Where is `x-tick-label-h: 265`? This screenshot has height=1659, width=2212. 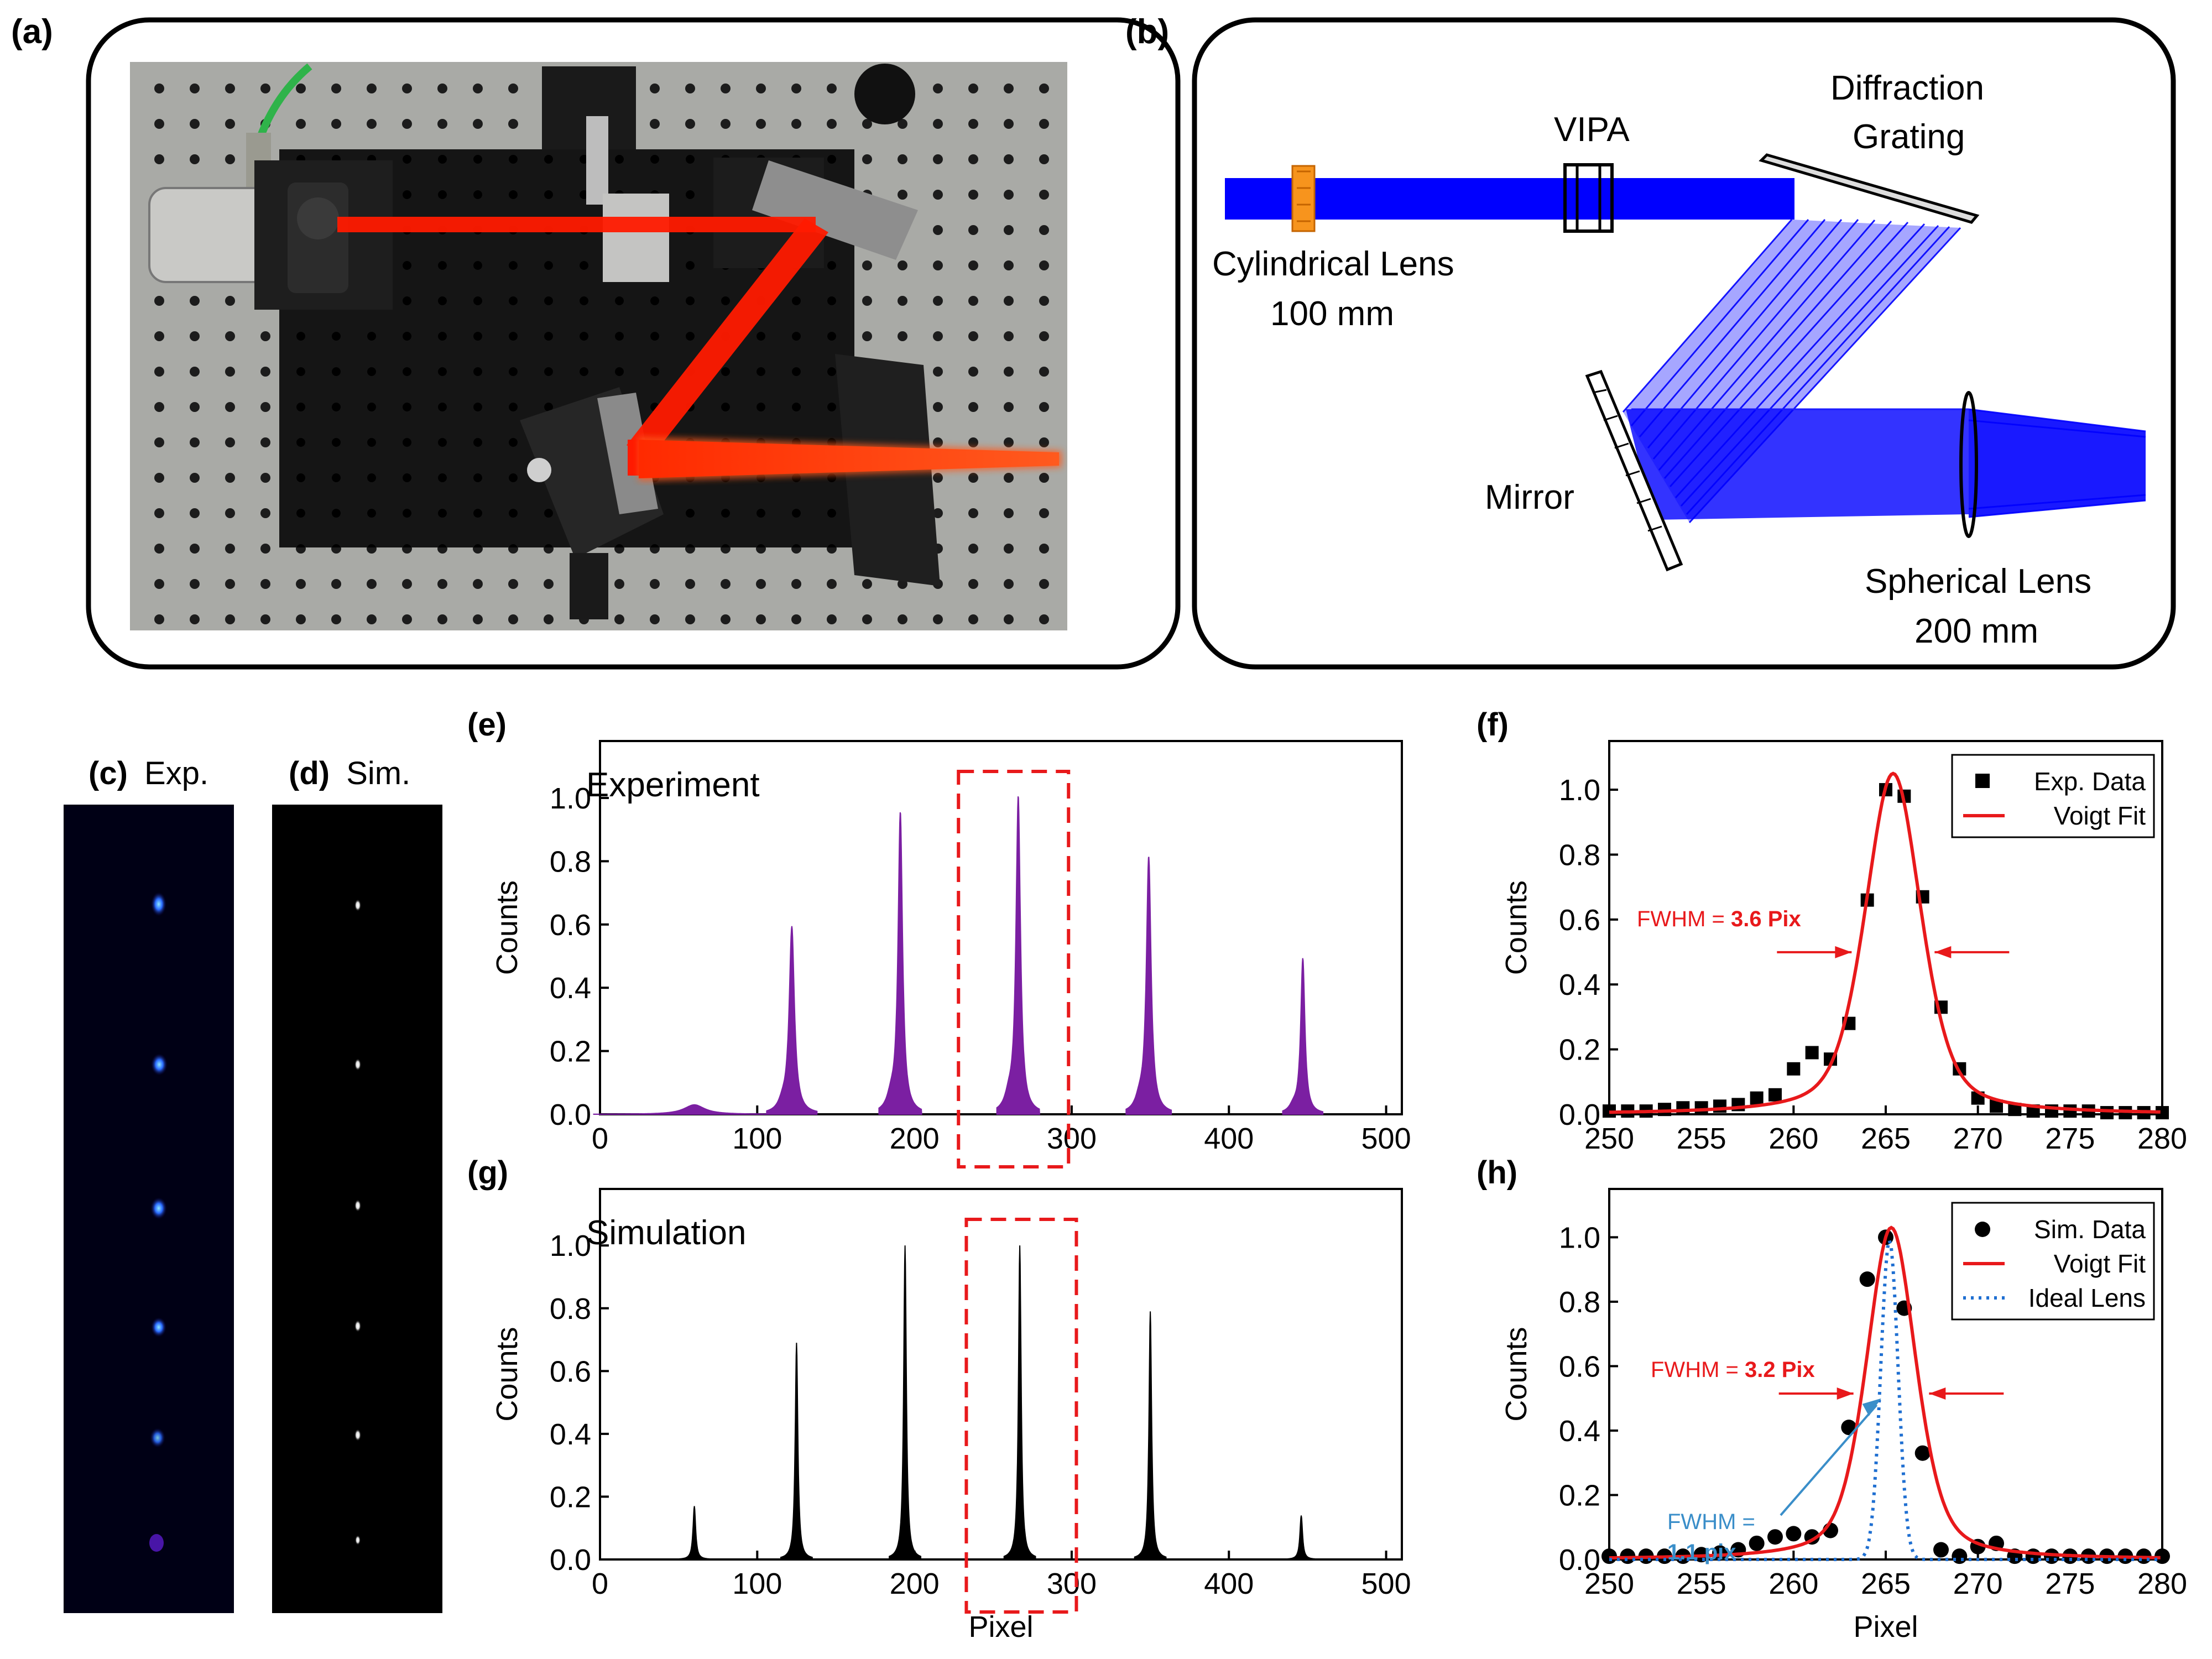
x-tick-label-h: 265 is located at coordinates (1886, 1584).